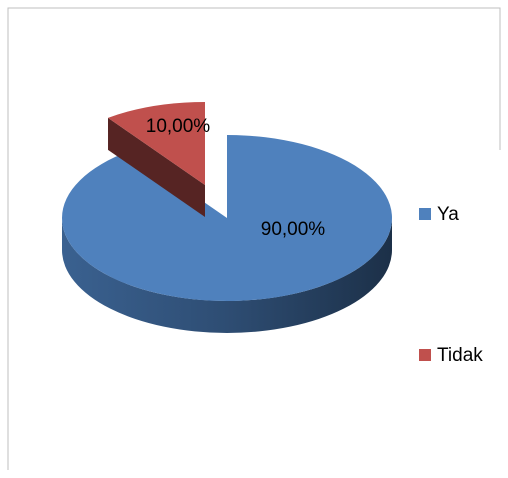  I want to click on data-label: 90,00%, so click(293, 229).